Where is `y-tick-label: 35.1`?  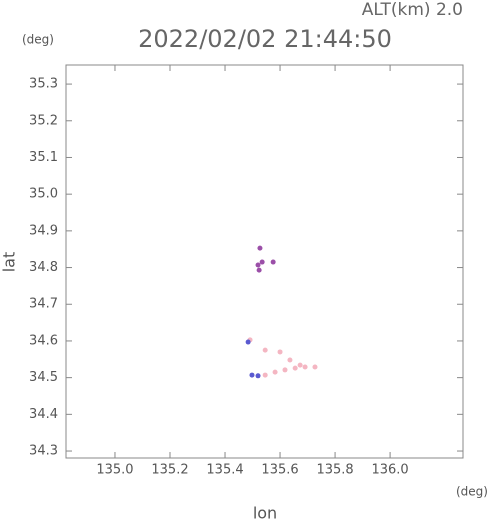
y-tick-label: 35.1 is located at coordinates (43, 157).